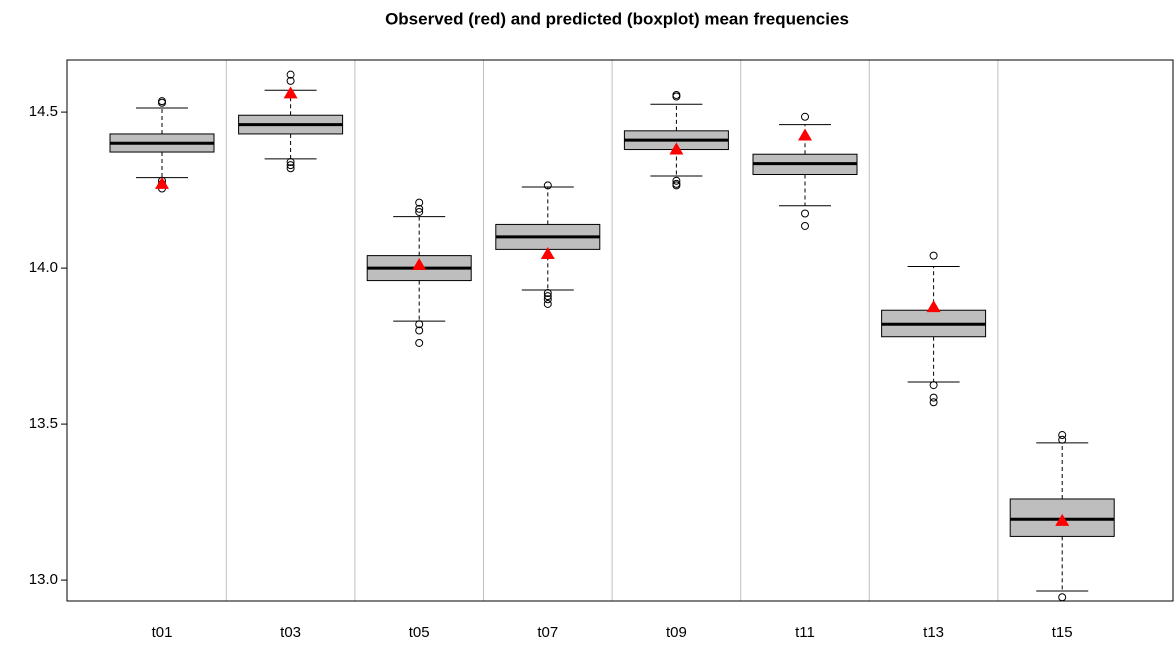 The height and width of the screenshot is (647, 1174). What do you see at coordinates (805, 632) in the screenshot?
I see `x-tick-label: t11` at bounding box center [805, 632].